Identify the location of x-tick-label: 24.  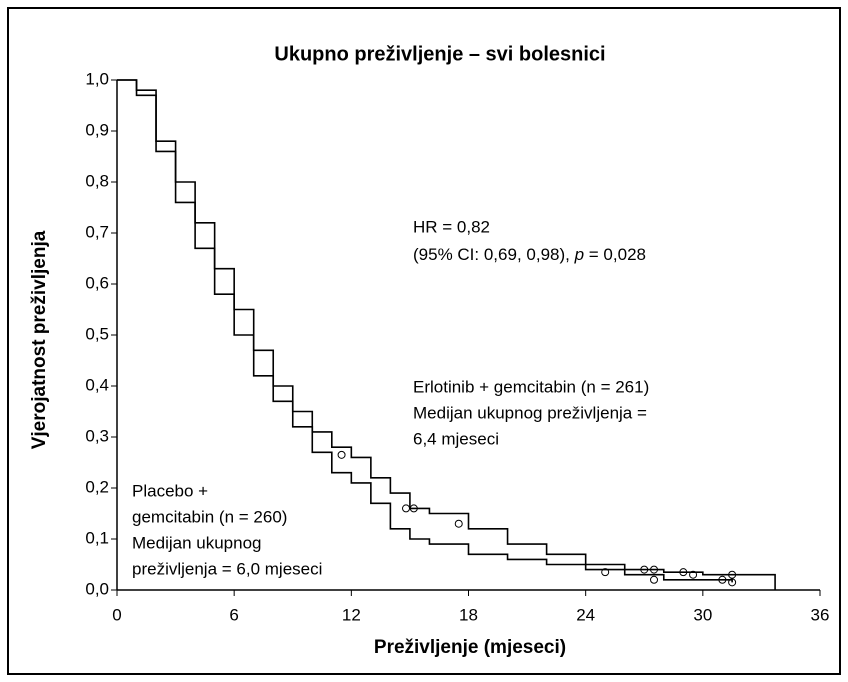
(585, 614).